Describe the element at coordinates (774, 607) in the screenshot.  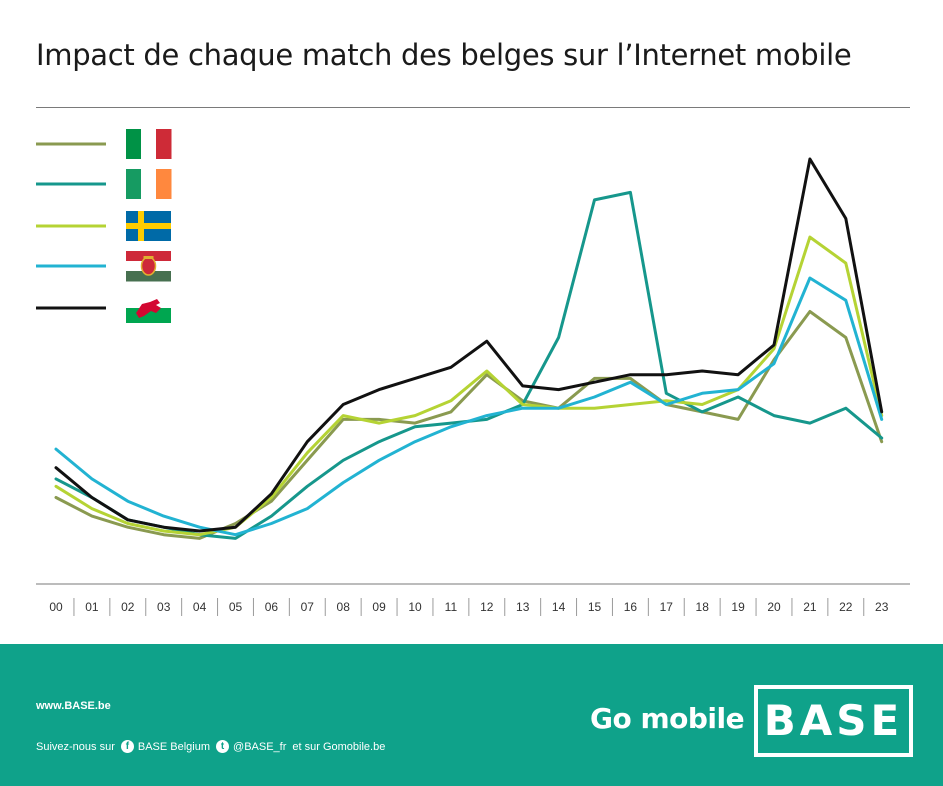
I see `x-tick-label: 20` at that location.